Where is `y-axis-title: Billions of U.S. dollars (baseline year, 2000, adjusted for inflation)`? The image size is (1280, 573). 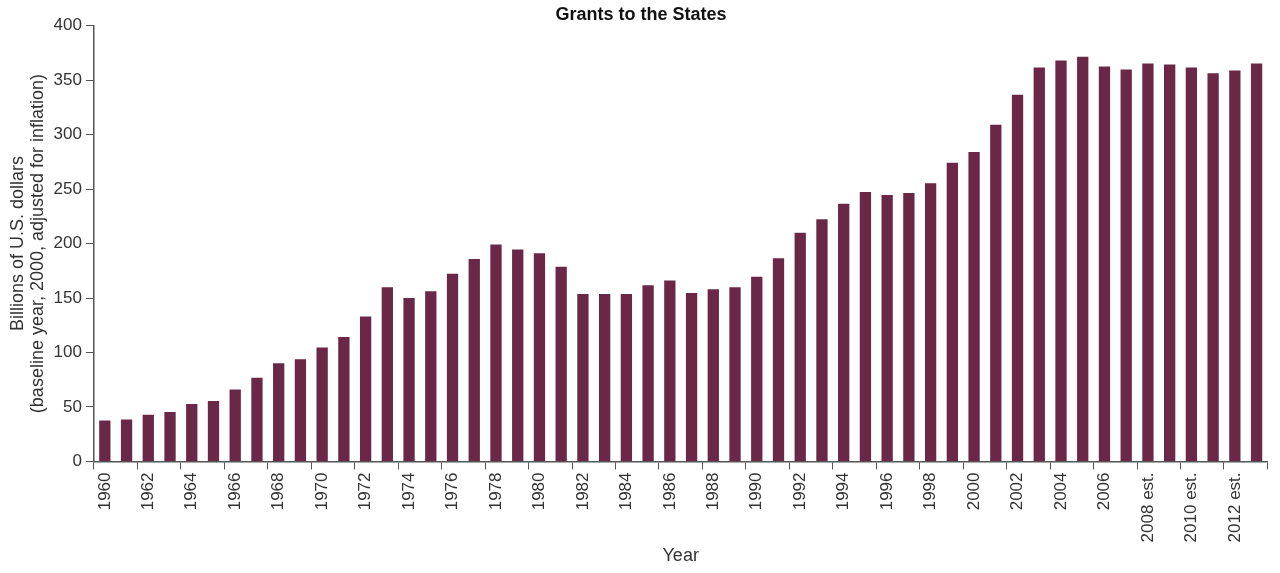 y-axis-title: Billions of U.S. dollars (baseline year, 2000, adjusted for inflation) is located at coordinates (26, 243).